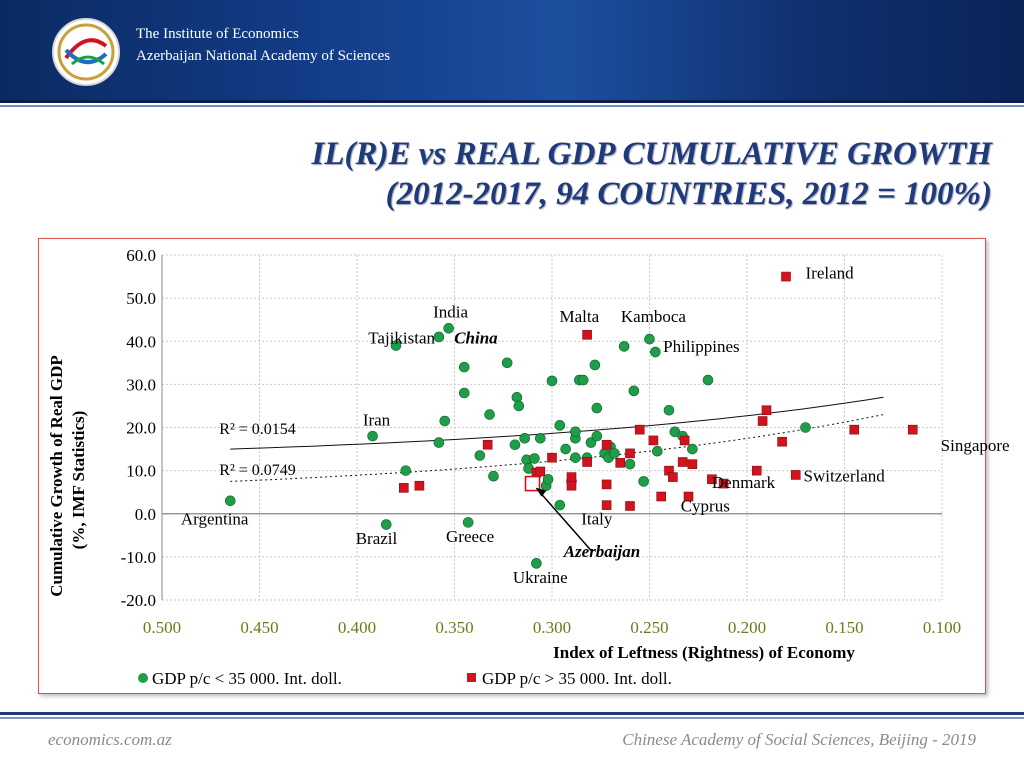 The width and height of the screenshot is (1024, 768). What do you see at coordinates (78, 480) in the screenshot?
I see `y-axis-subtitle: (%, IMF Statistics)` at bounding box center [78, 480].